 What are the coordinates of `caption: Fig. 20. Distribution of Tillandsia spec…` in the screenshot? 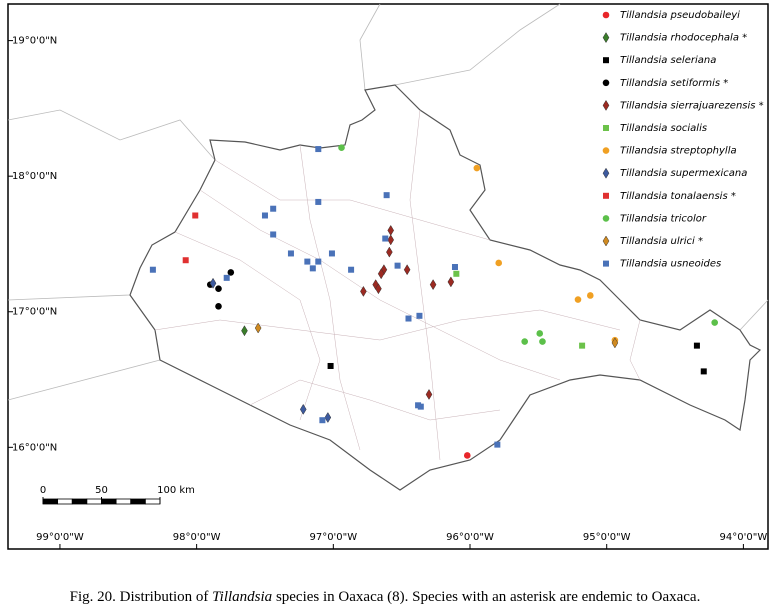 It's located at (385, 597).